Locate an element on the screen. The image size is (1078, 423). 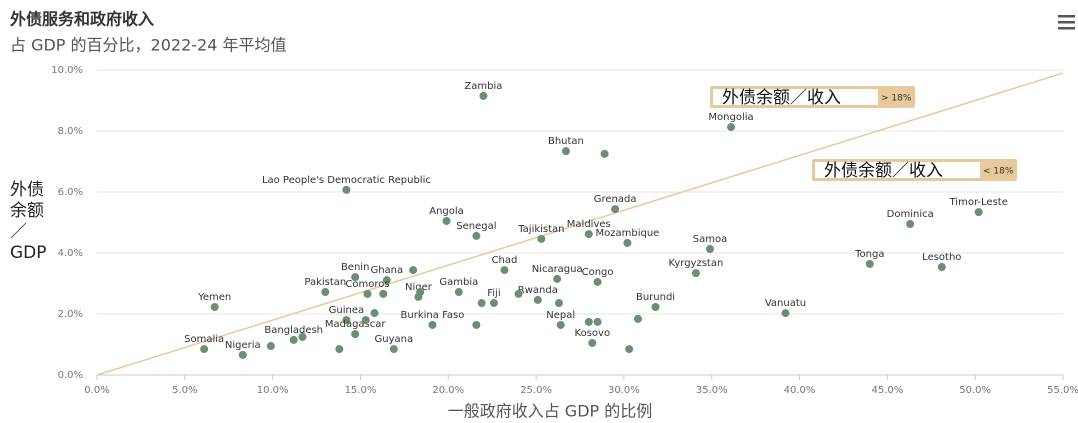
point-label: Ghana is located at coordinates (386, 270).